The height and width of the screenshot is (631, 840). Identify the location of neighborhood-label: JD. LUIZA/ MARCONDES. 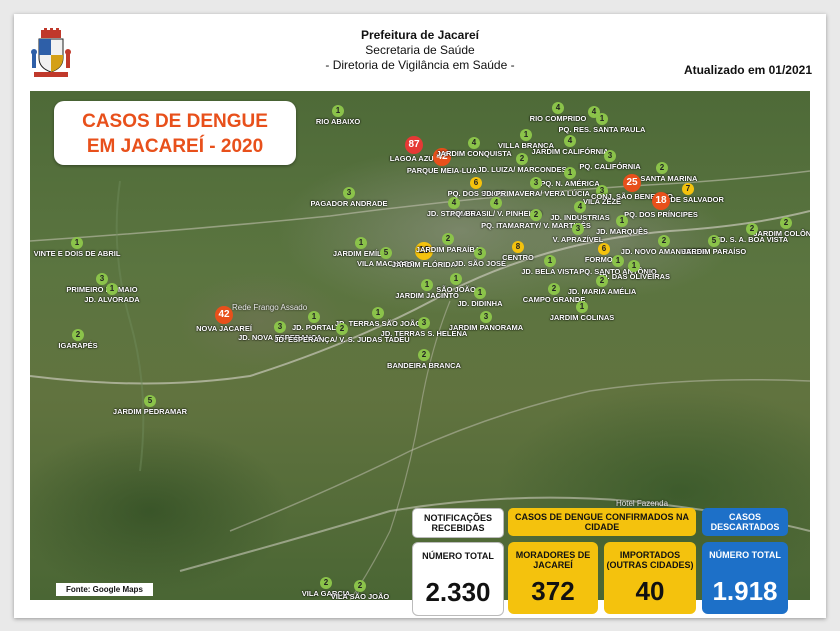
(522, 169).